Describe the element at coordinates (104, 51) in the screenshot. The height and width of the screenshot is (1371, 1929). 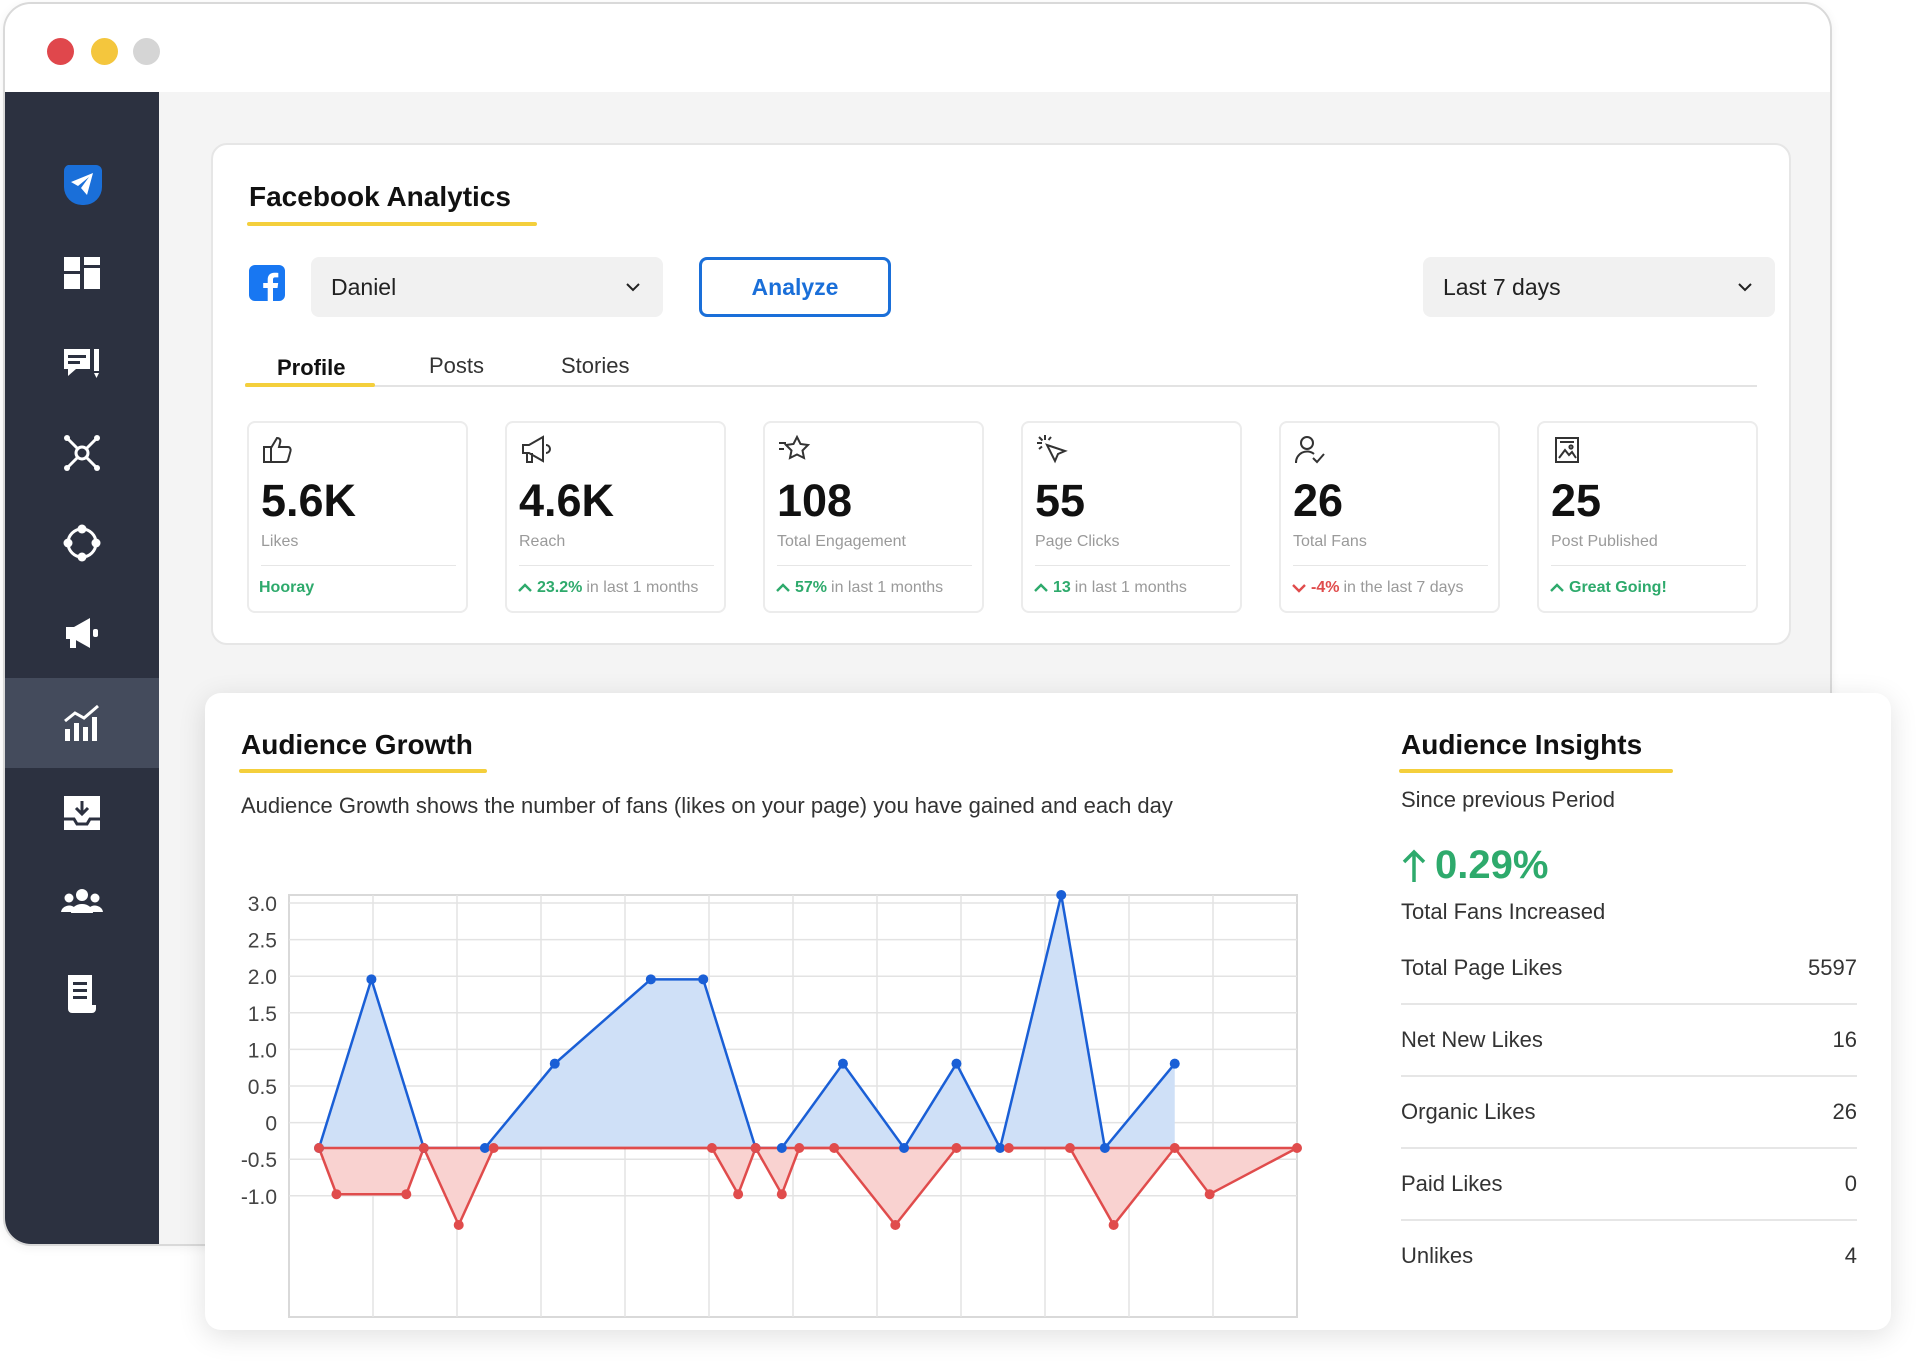
I see `minimize-window-button` at that location.